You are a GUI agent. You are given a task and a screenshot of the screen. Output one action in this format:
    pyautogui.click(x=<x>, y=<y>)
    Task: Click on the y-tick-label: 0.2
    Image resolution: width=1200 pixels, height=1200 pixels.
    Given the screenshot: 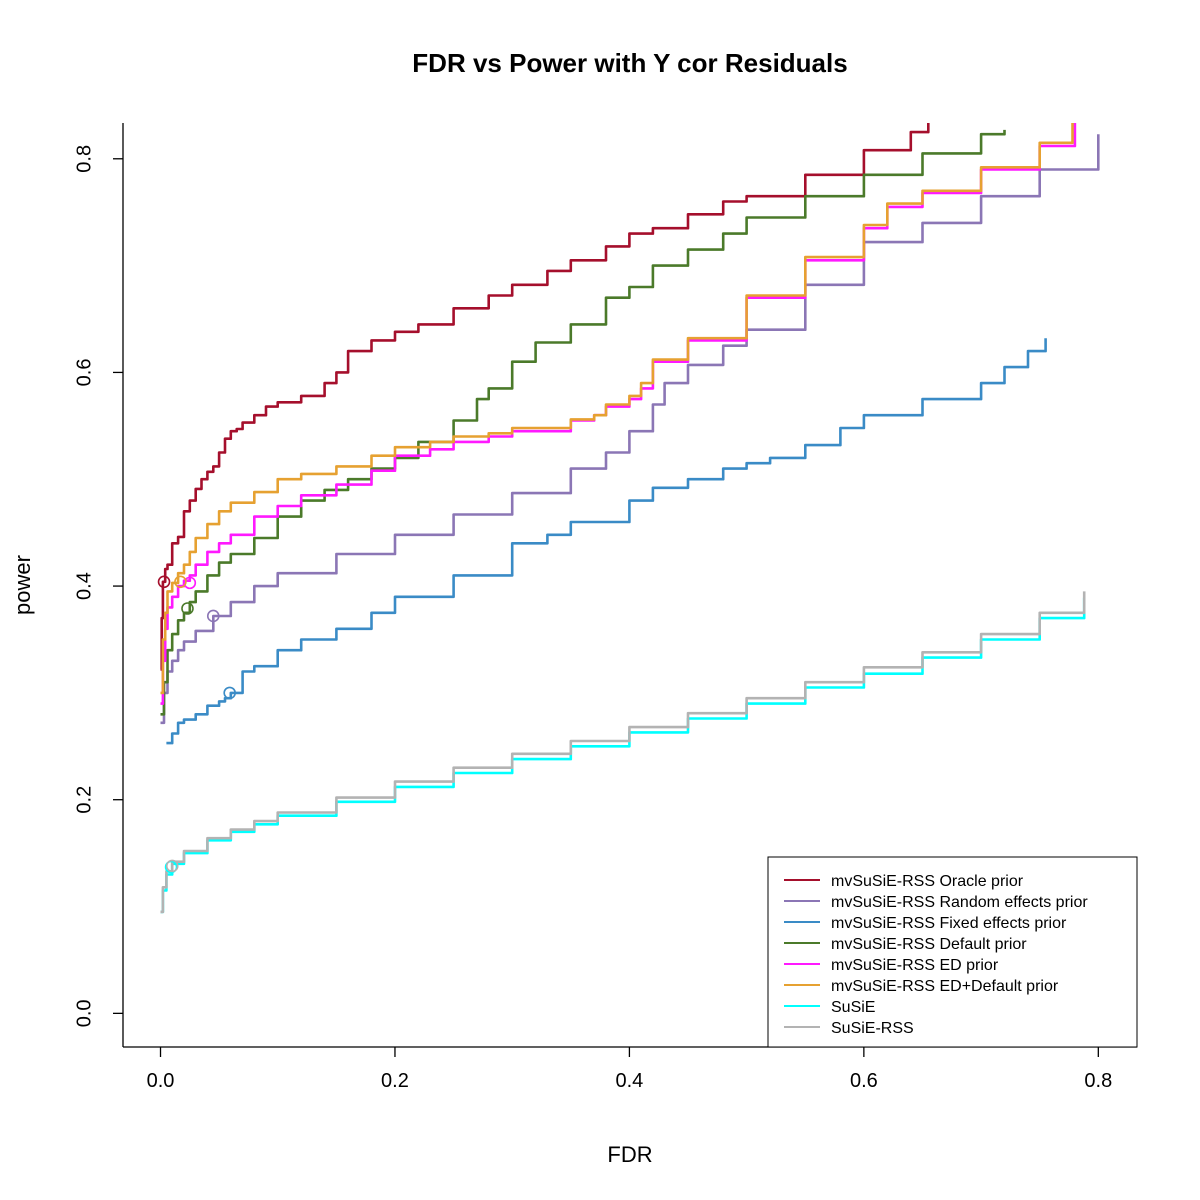 What is the action you would take?
    pyautogui.click(x=84, y=800)
    